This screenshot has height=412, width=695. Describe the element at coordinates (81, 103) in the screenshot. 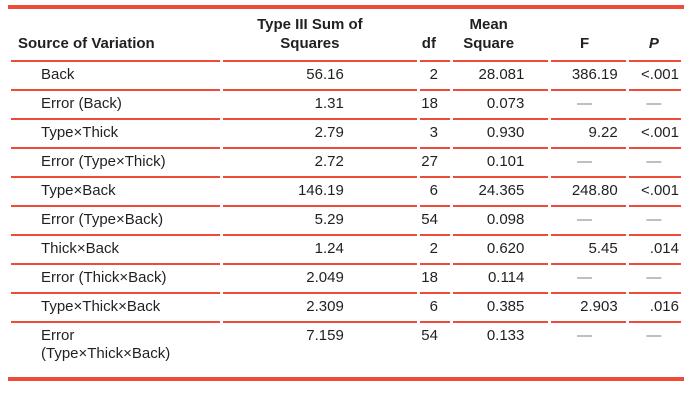

I see `cell-source-label: Error (Back)` at that location.